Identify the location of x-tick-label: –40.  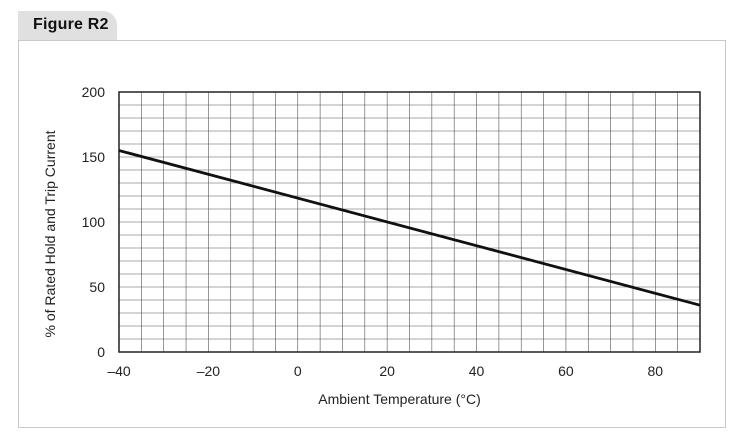
(119, 371).